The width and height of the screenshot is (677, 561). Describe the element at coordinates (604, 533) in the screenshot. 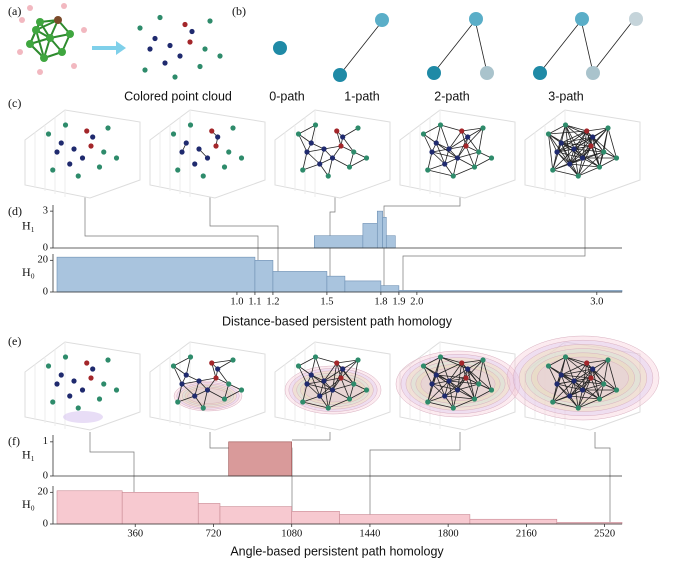

I see `x-tick-label: 2520` at that location.